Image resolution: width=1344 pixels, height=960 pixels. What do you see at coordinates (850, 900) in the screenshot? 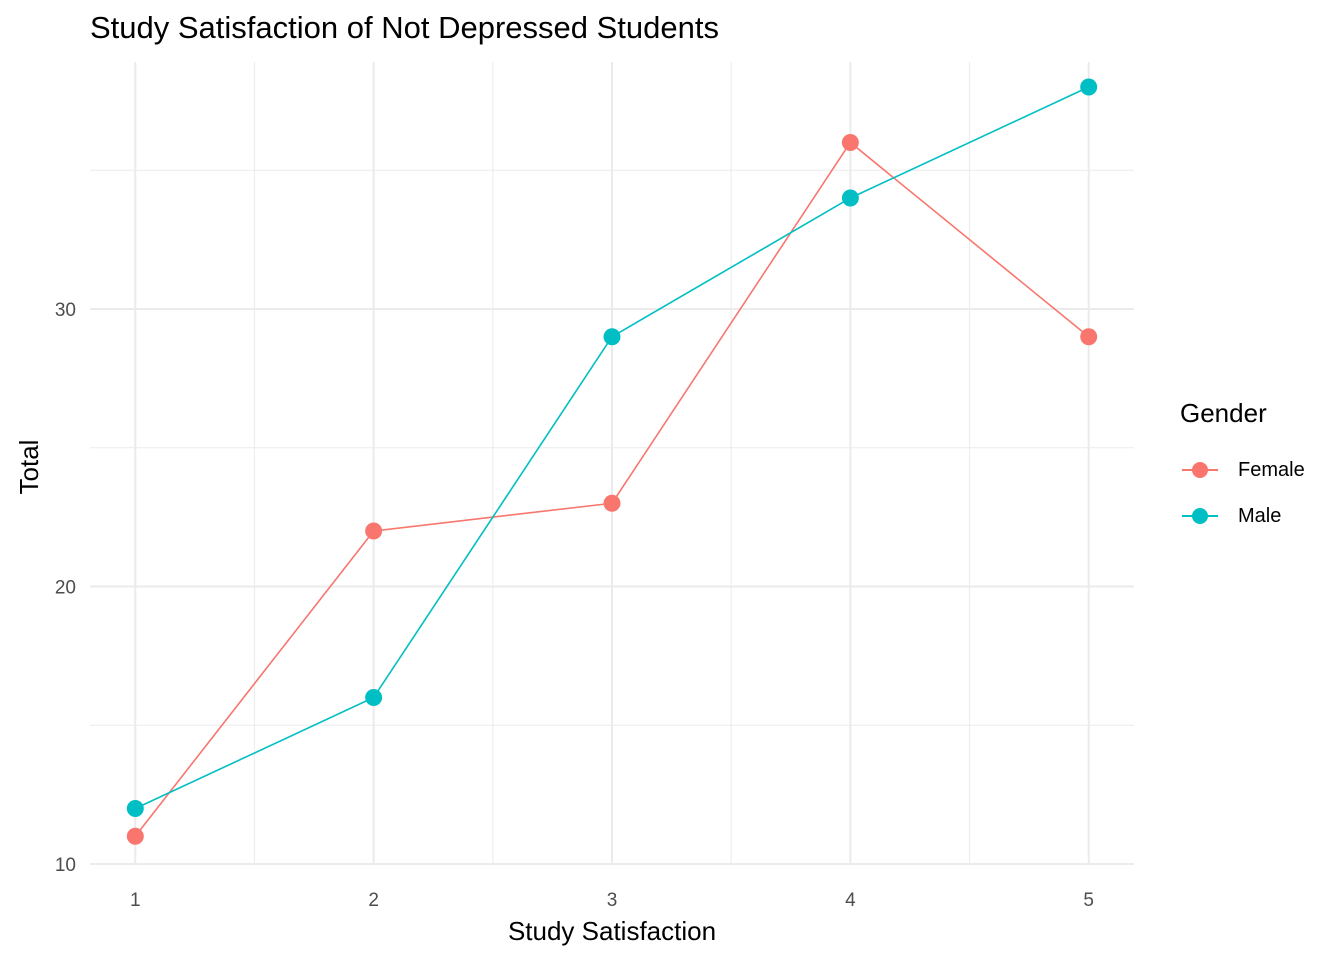
I see `x-tick-label: 4` at bounding box center [850, 900].